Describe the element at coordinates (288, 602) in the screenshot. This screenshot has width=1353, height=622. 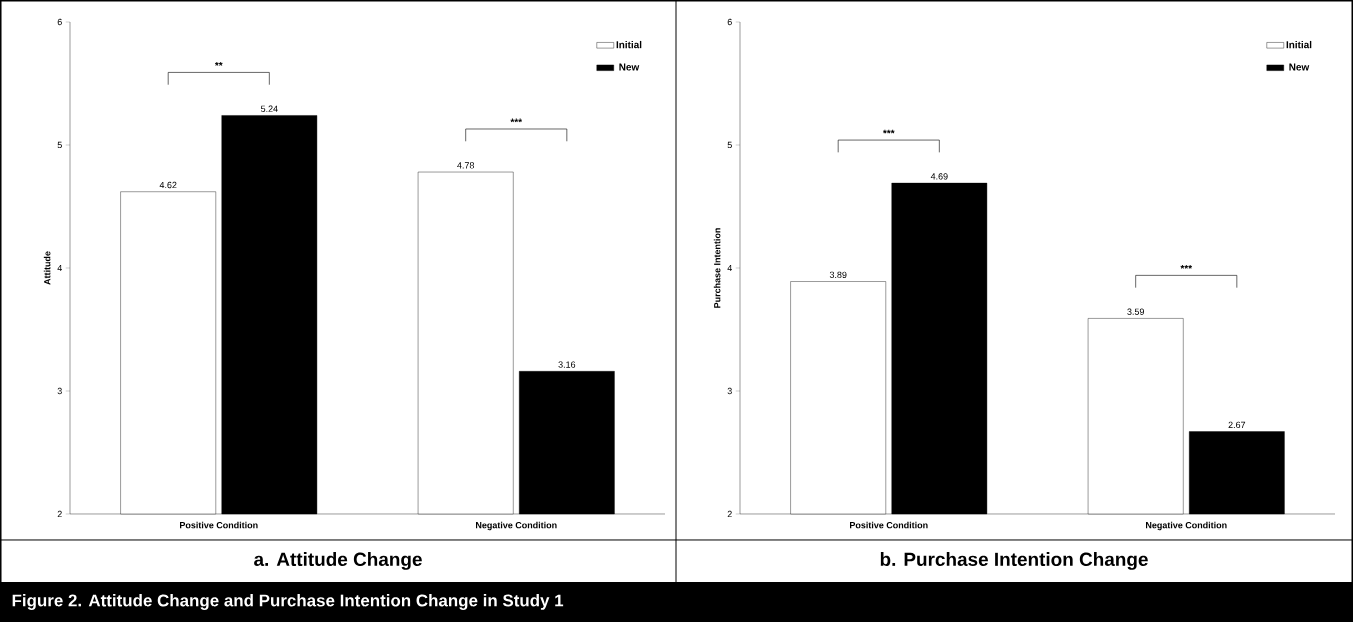
I see `caption: Figure 2. Attitude Change and Purchase Intention Change in Study 1` at that location.